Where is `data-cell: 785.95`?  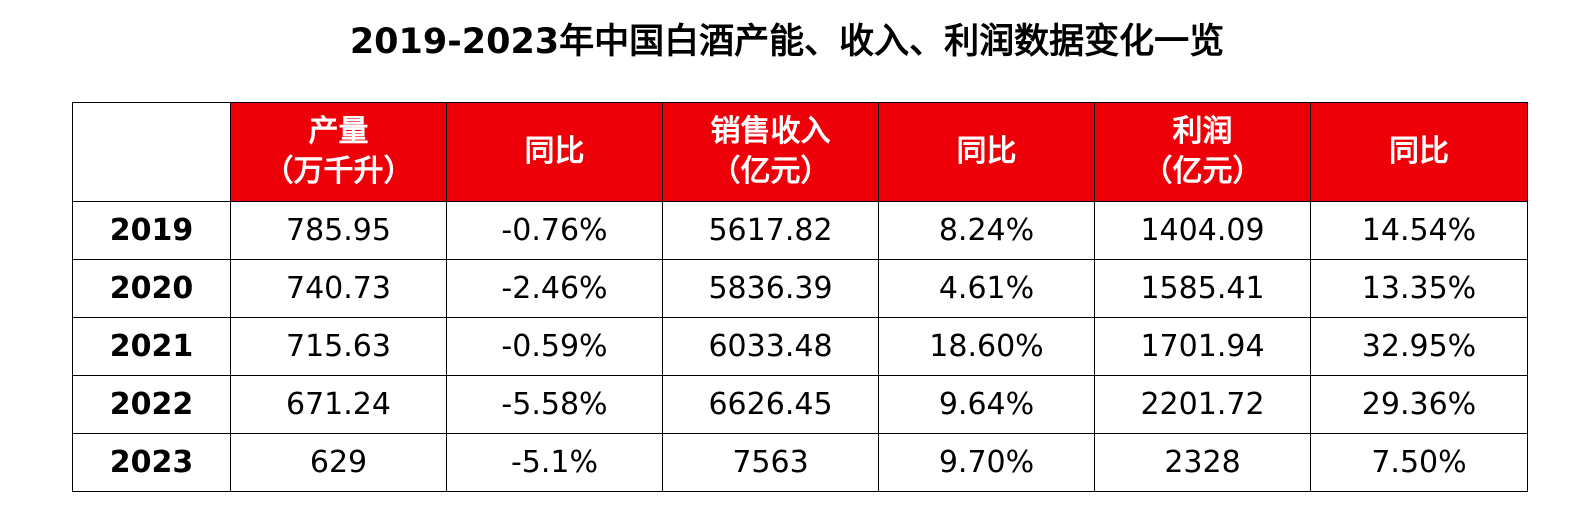
data-cell: 785.95 is located at coordinates (338, 230).